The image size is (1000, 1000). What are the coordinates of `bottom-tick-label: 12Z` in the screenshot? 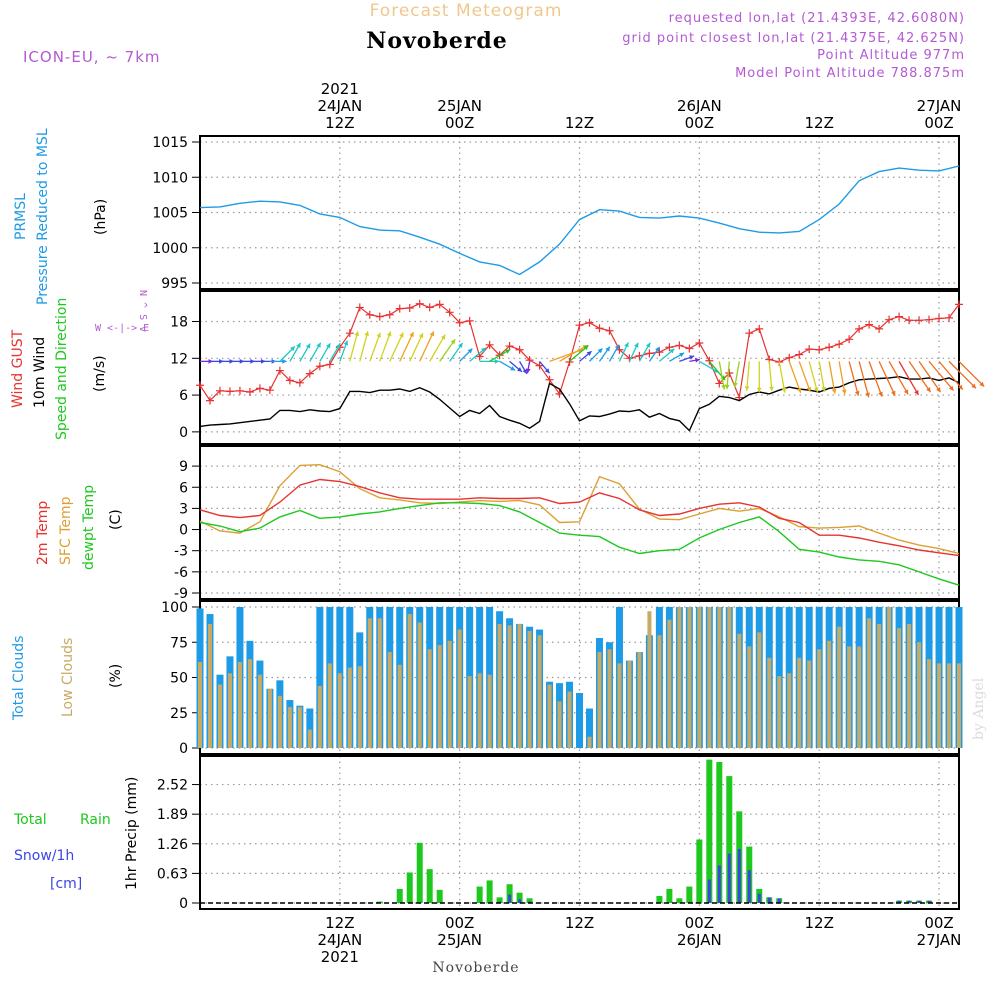 It's located at (579, 923).